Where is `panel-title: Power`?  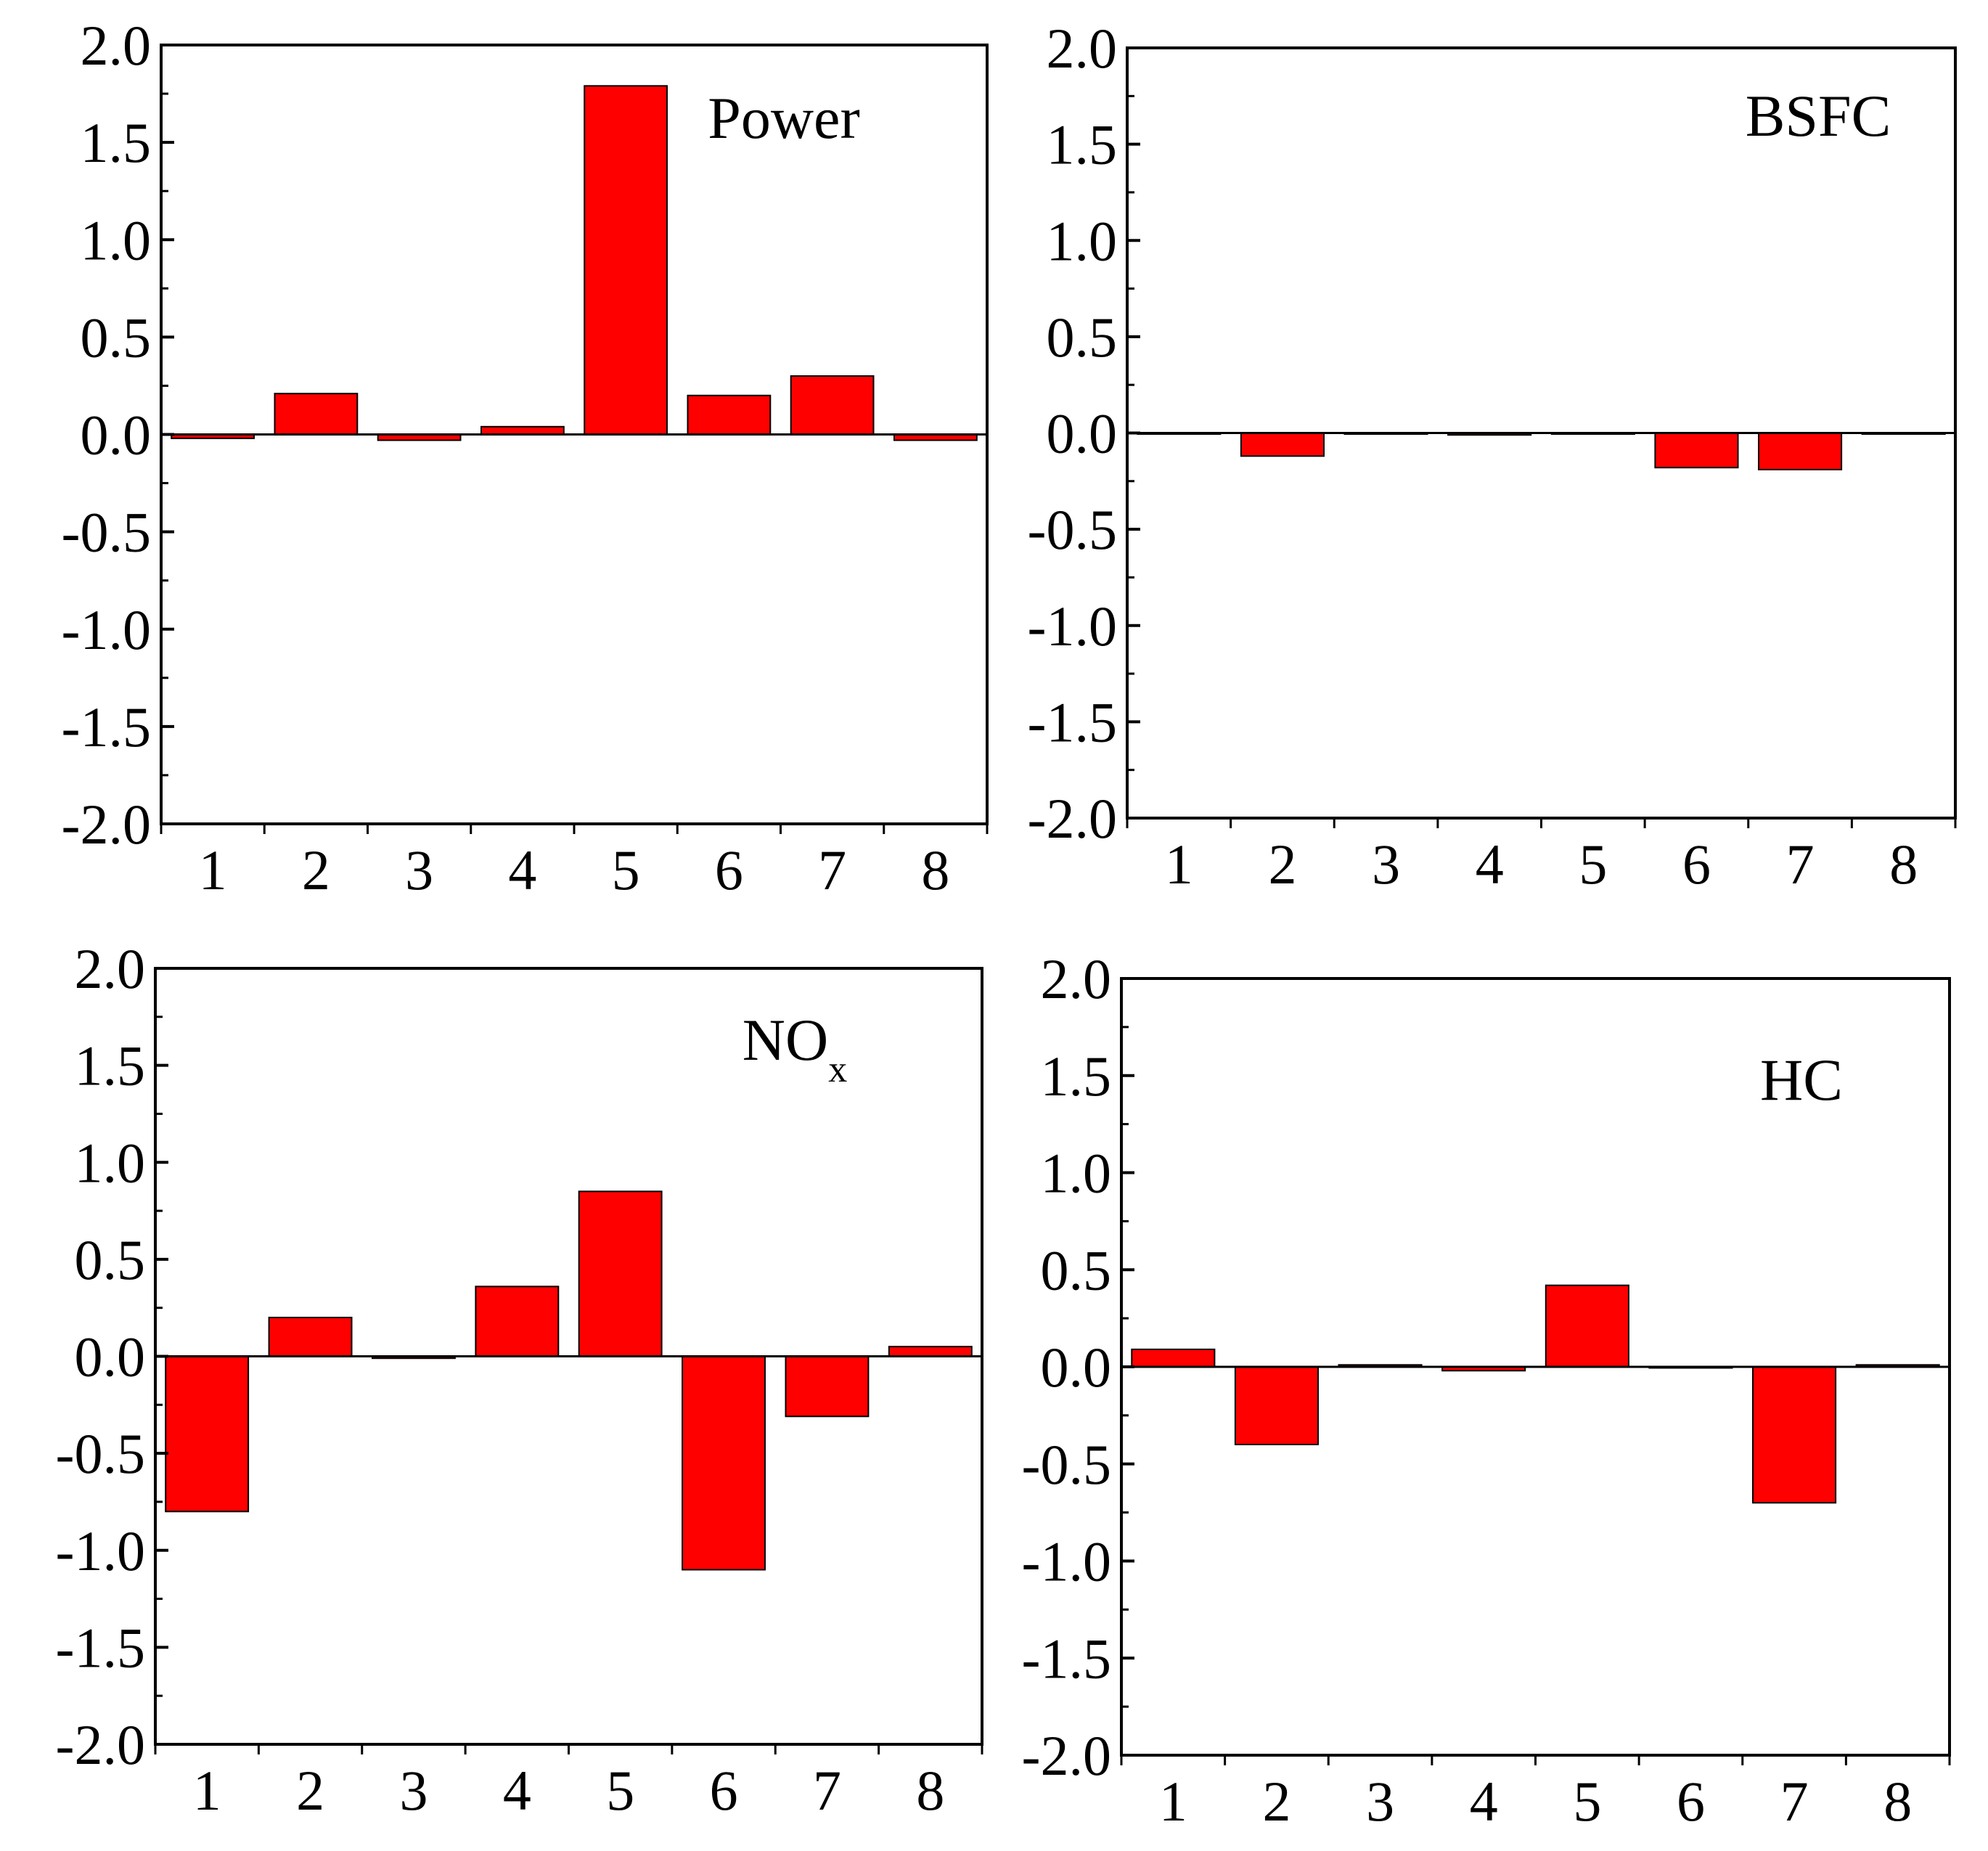
panel-title: Power is located at coordinates (784, 118).